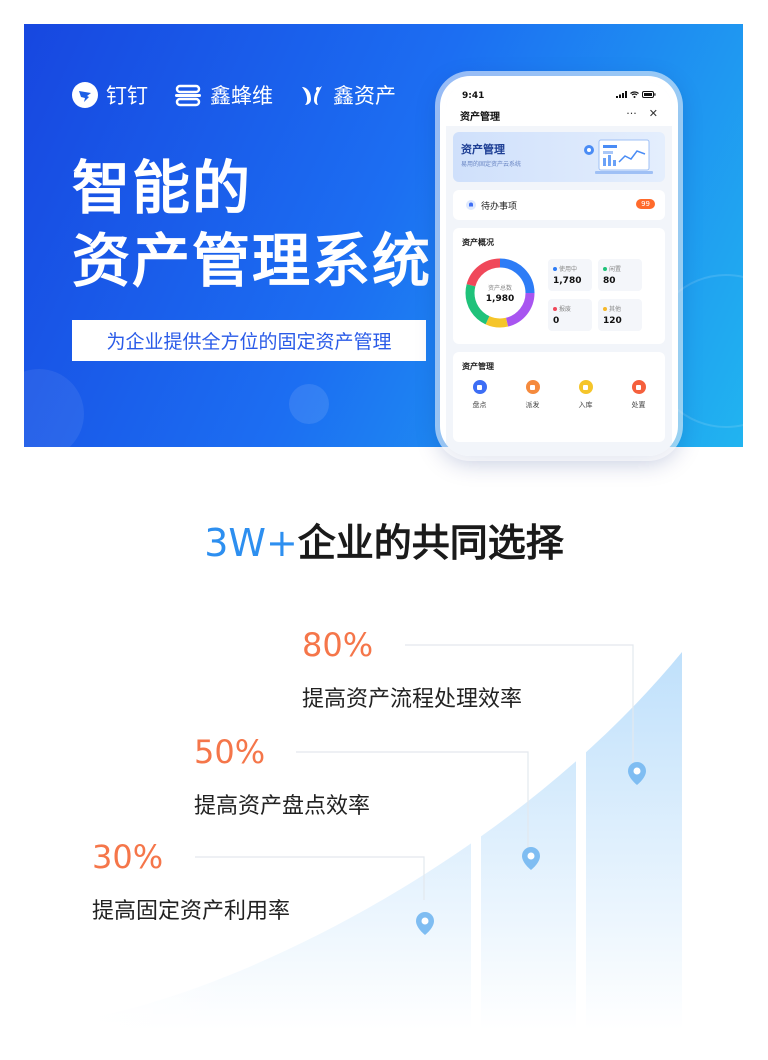  I want to click on stat-in-use: 使用中 1,780, so click(570, 275).